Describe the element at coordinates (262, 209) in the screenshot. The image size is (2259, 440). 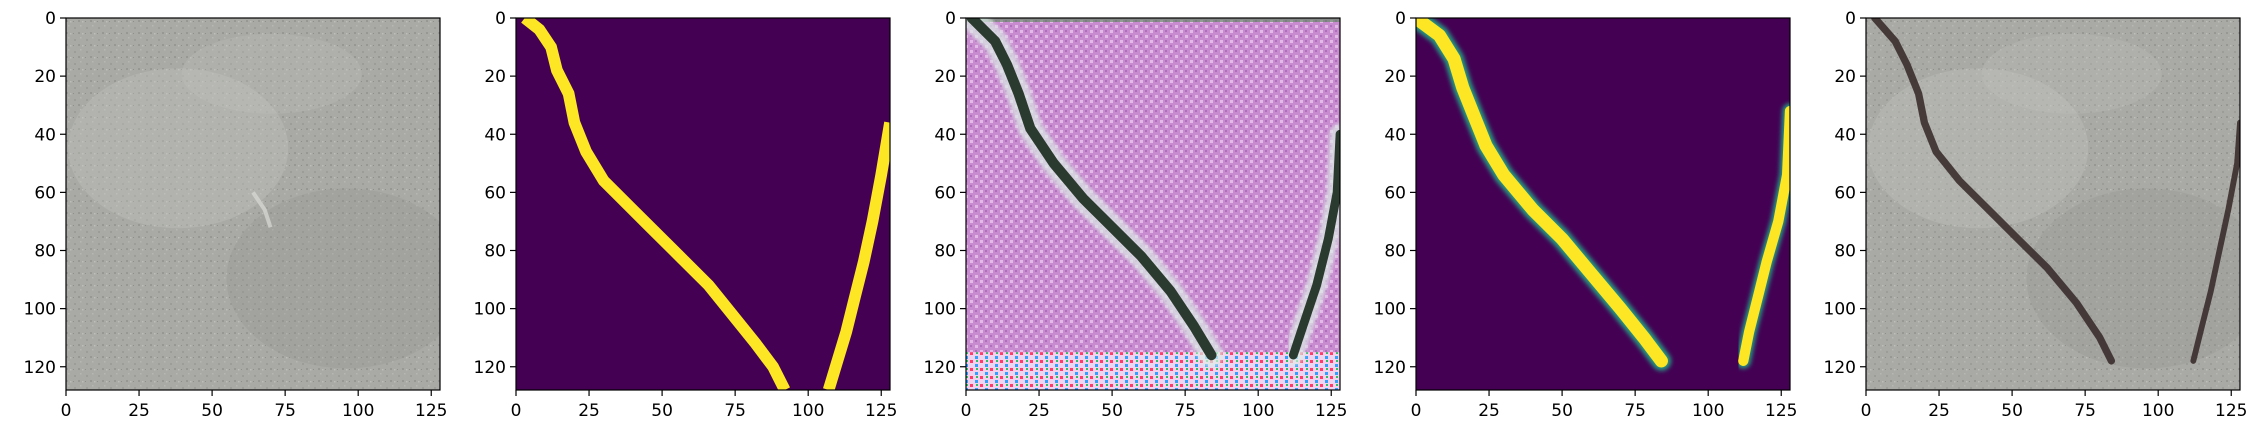
I see `scratch-mark` at that location.